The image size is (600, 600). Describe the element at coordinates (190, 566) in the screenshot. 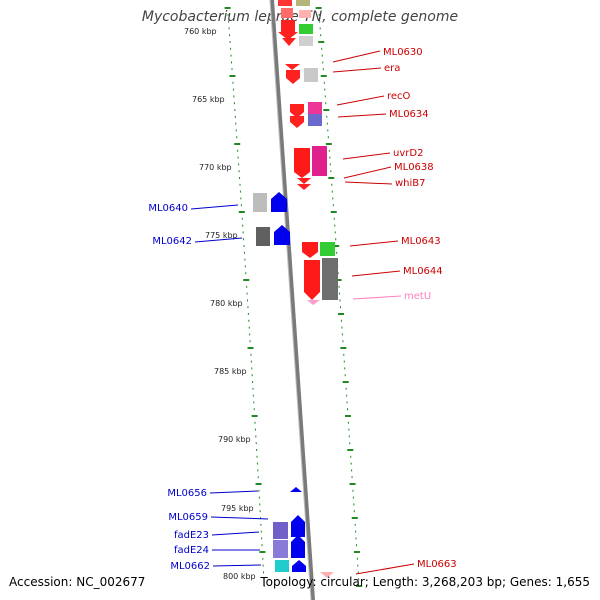

I see `gene-label-ml0662: ML0662` at that location.